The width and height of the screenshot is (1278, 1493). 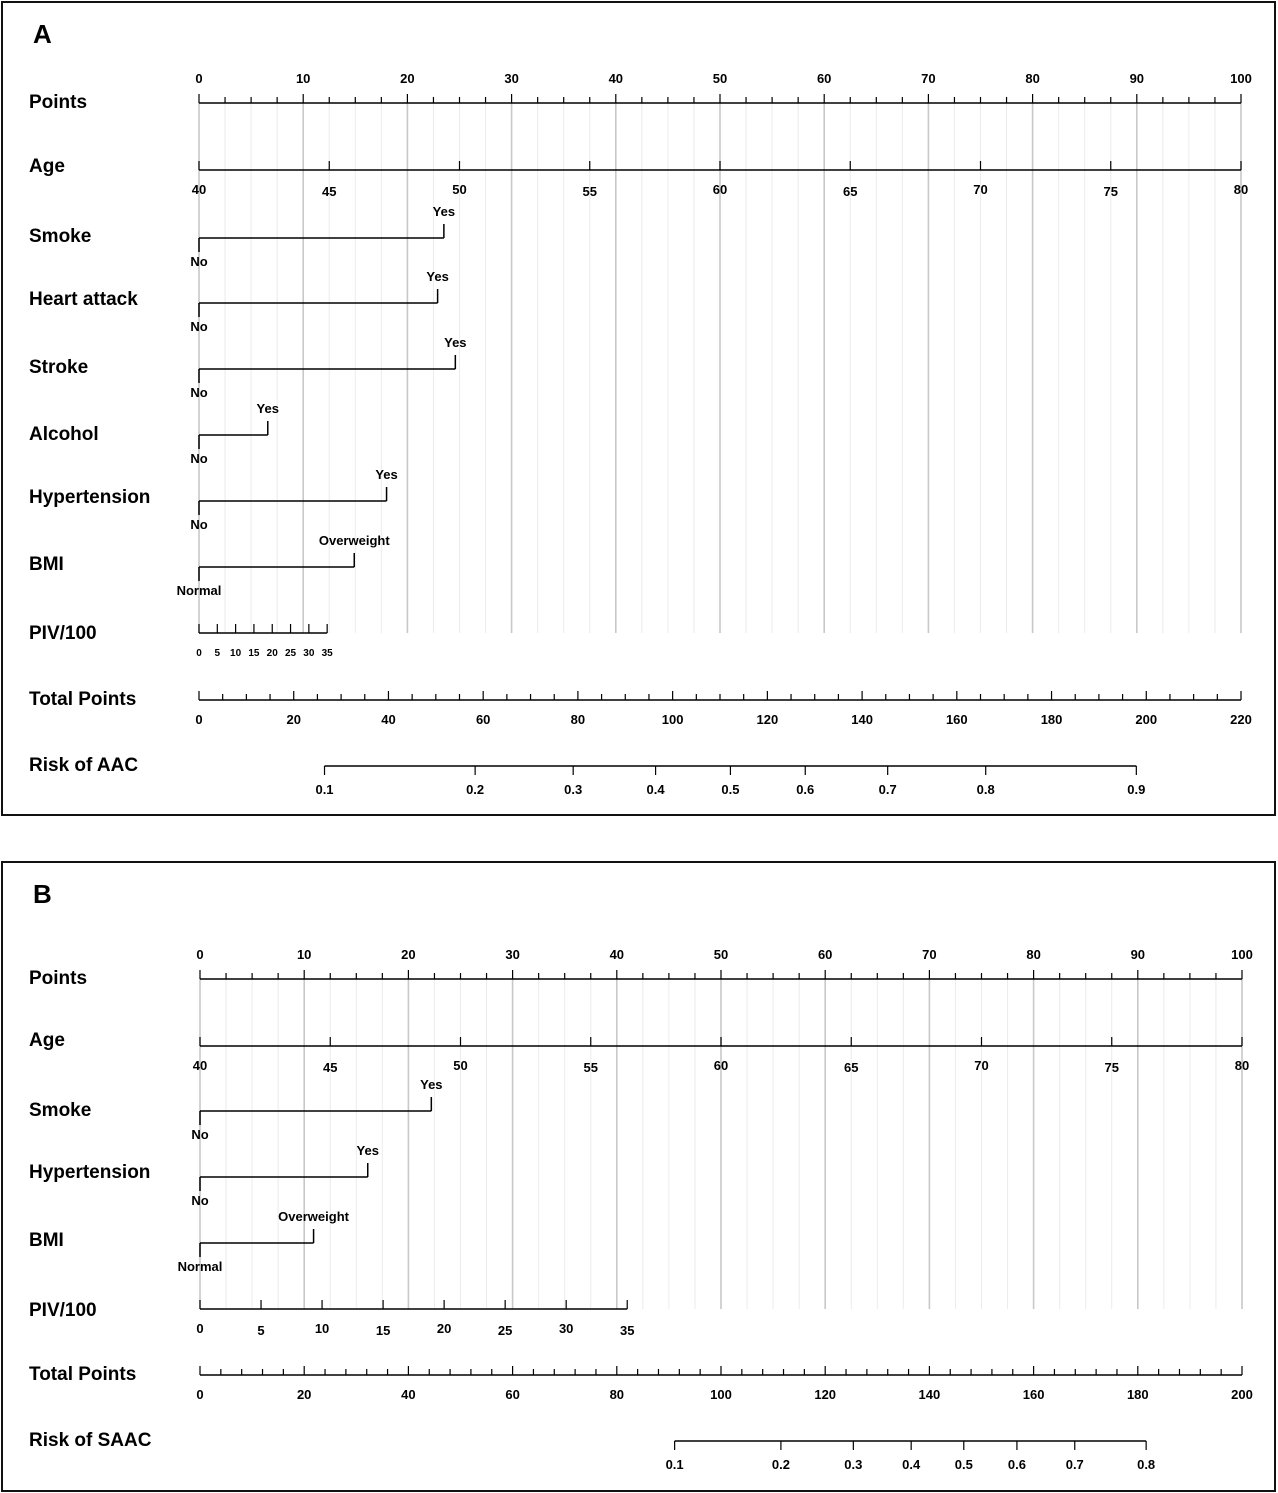 What do you see at coordinates (89, 1172) in the screenshot?
I see `b-row-label: Hypertension` at bounding box center [89, 1172].